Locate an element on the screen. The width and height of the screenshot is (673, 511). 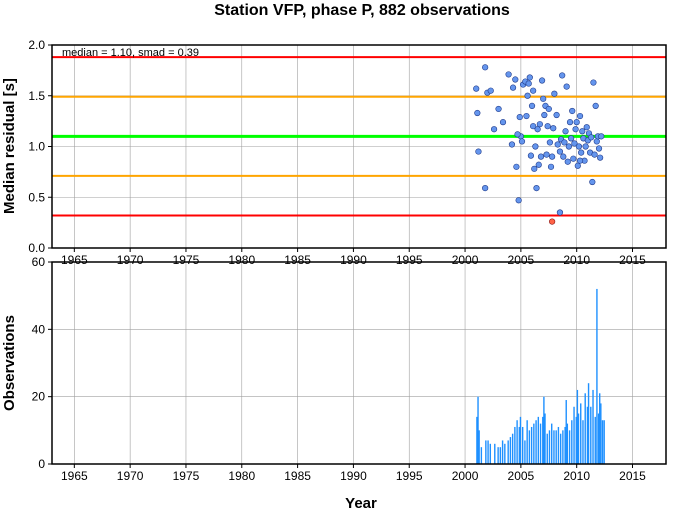
x-tick-label: 1990 is located at coordinates (353, 476).